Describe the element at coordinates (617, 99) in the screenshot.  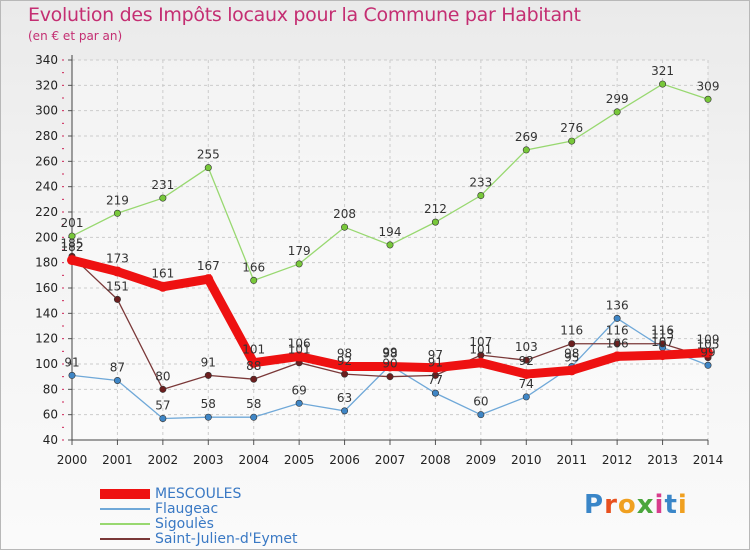
I see `data-label: 299` at that location.